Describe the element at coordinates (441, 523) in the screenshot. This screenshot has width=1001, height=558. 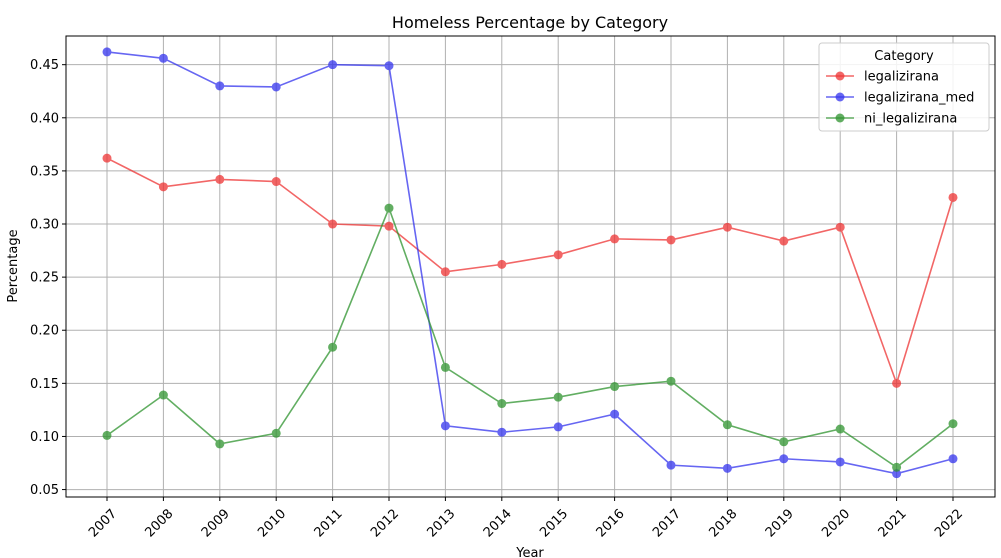
I see `x-tick-label: 2013` at that location.